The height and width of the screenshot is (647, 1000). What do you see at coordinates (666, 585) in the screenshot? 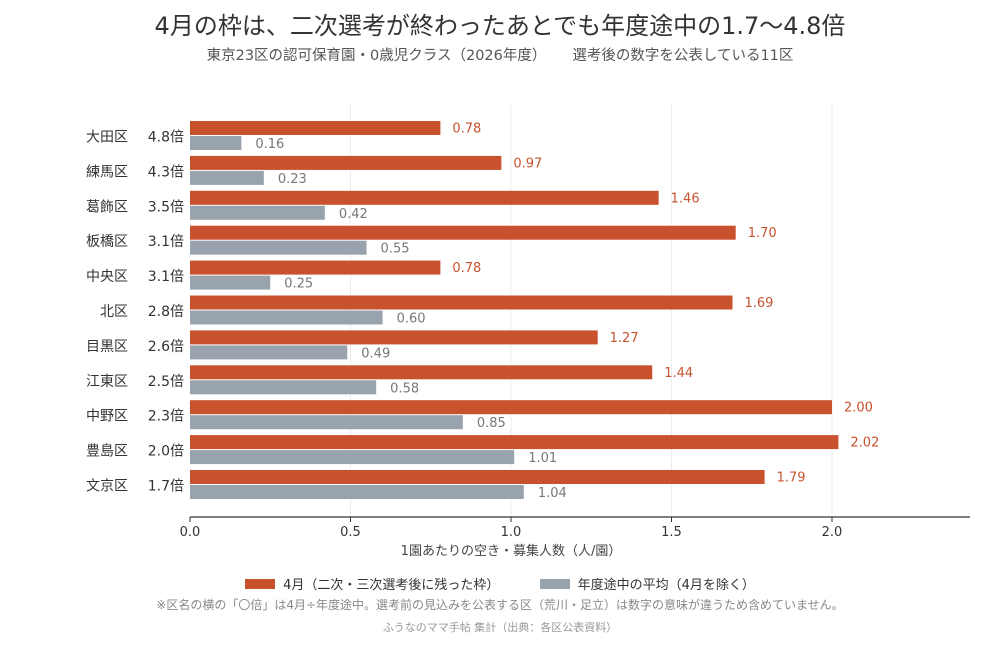
I see `legend-label-average: 年度途中の平均（4月を除く）` at bounding box center [666, 585].